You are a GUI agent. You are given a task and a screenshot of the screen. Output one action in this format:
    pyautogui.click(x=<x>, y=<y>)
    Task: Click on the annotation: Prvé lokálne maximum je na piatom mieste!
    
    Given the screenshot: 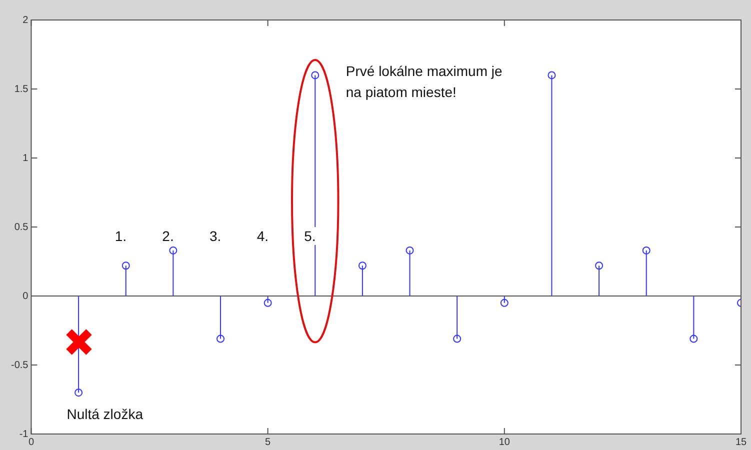 What is the action you would take?
    pyautogui.click(x=425, y=82)
    